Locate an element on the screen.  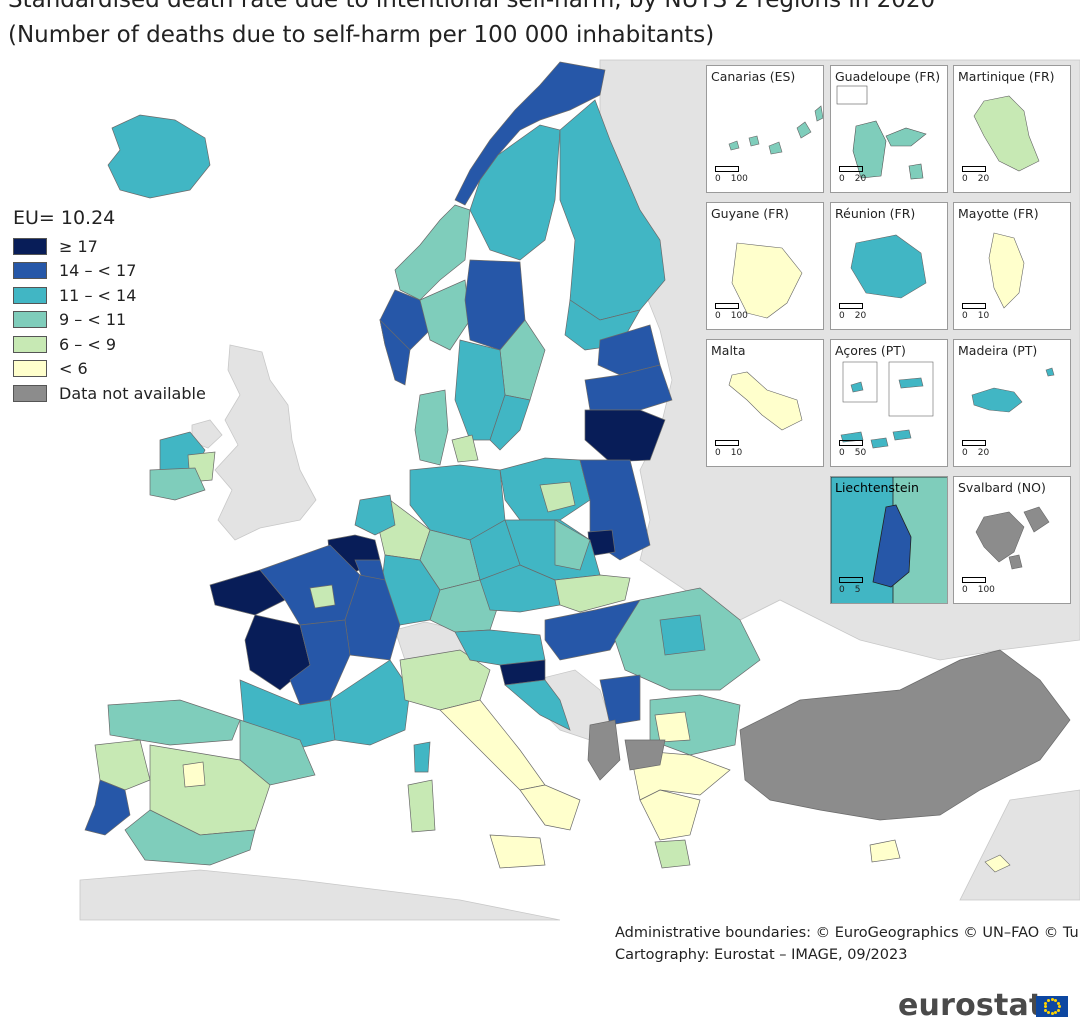
inset-label: Madeira (PT) is located at coordinates (998, 350).